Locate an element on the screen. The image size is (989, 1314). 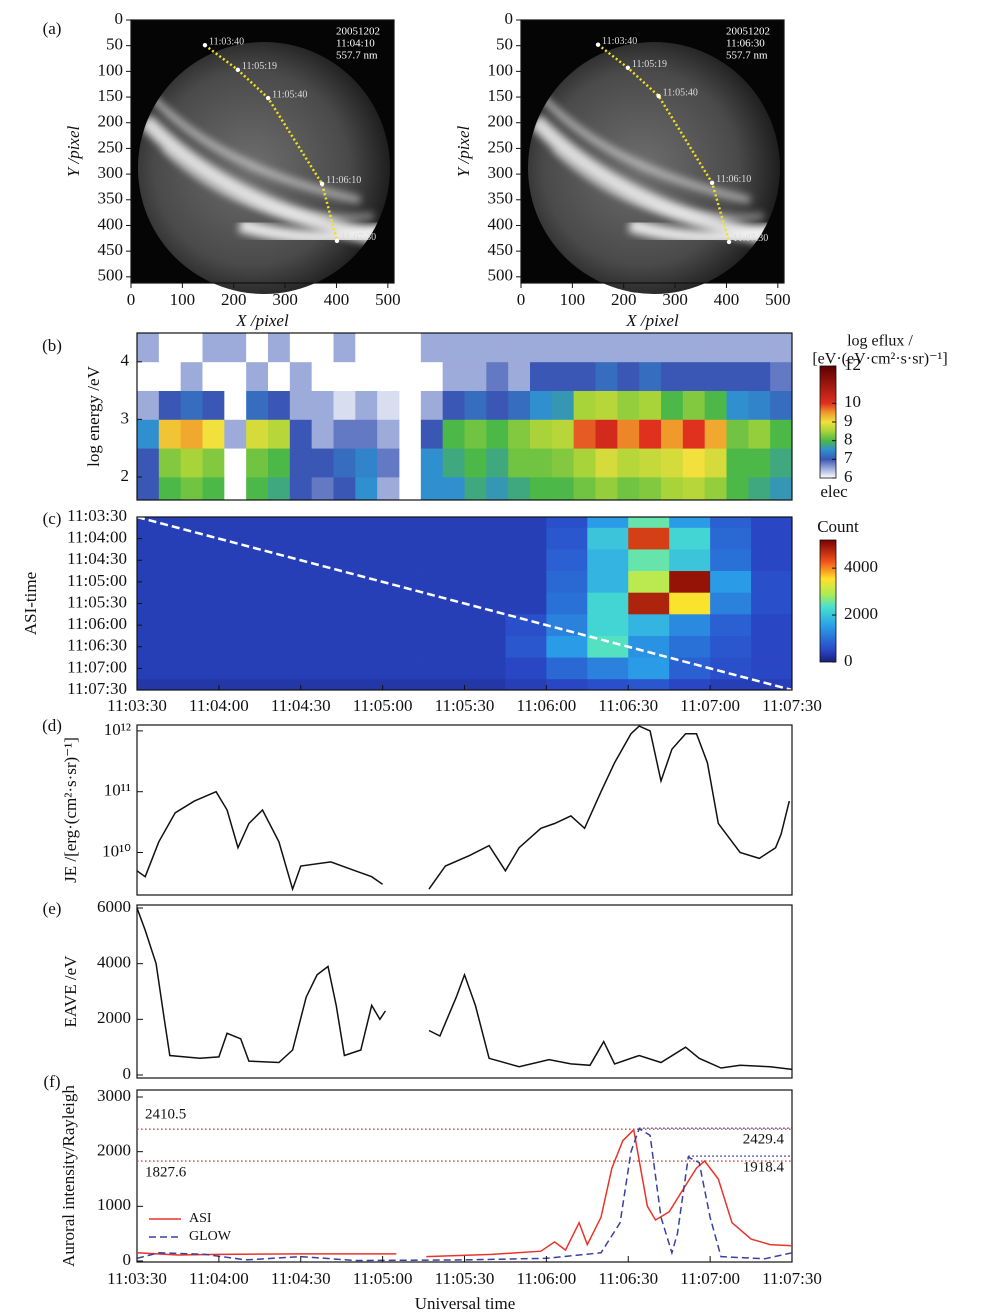
heatmap is located at coordinates (464, 603).